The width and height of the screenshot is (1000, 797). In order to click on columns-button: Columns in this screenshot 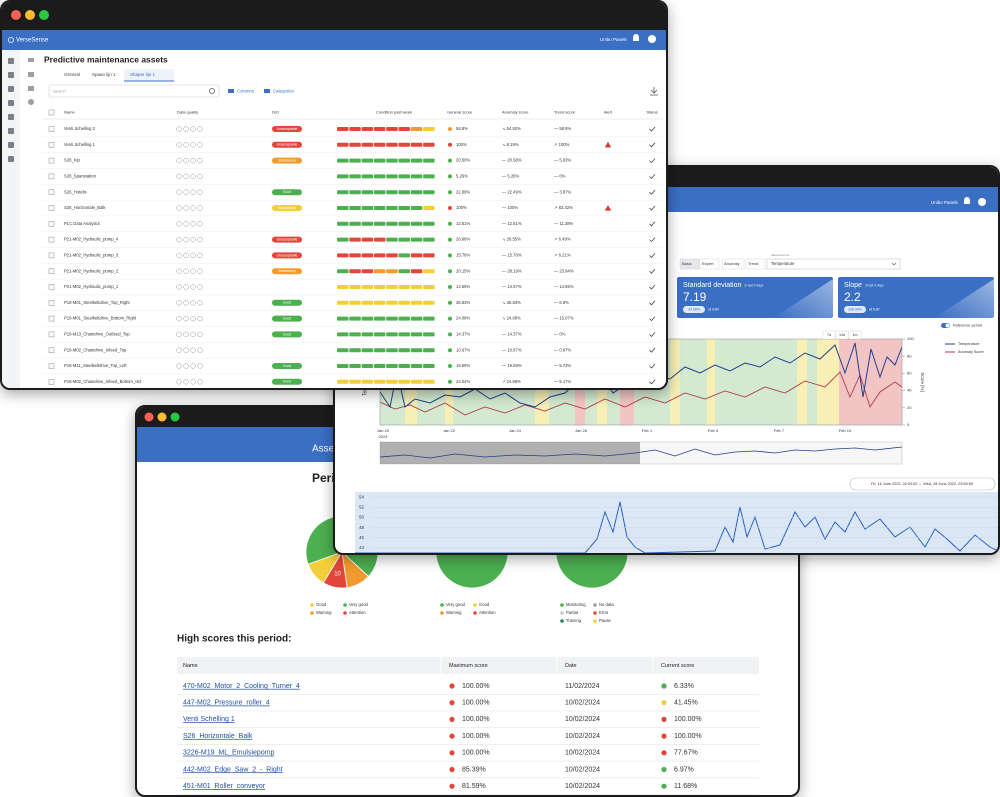, I will do `click(245, 91)`.